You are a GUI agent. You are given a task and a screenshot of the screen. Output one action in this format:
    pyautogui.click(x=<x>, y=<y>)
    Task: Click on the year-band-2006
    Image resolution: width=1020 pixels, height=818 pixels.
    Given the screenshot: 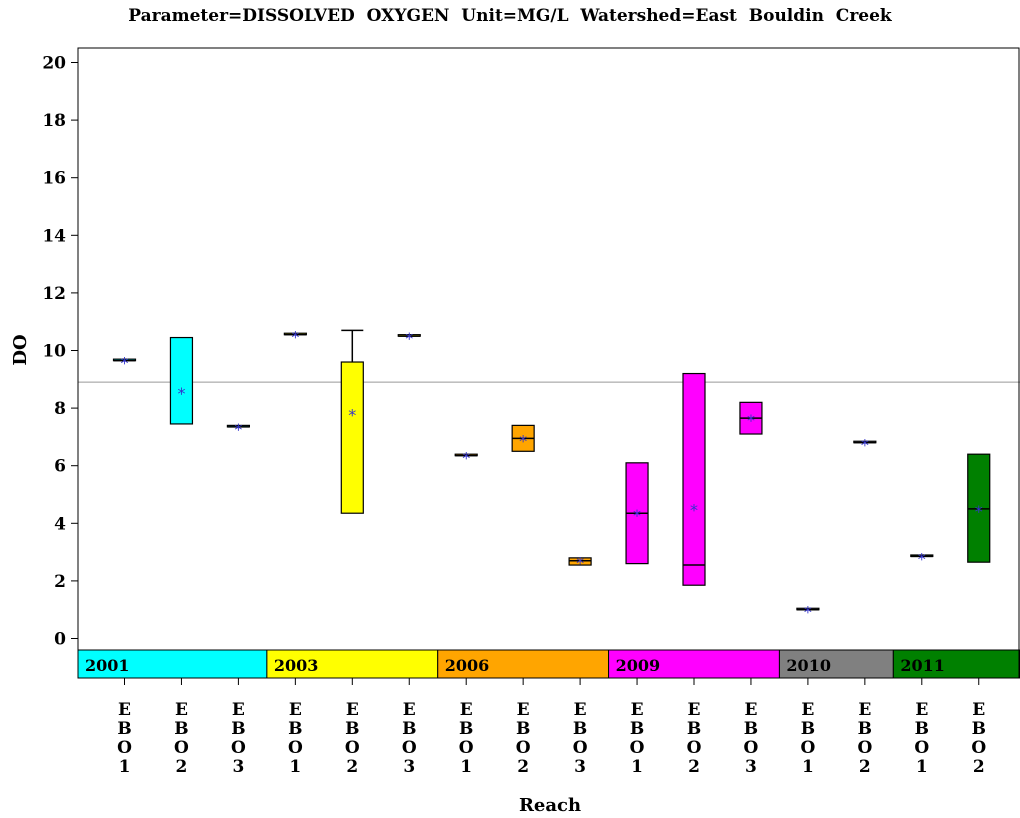 What is the action you would take?
    pyautogui.click(x=523, y=664)
    